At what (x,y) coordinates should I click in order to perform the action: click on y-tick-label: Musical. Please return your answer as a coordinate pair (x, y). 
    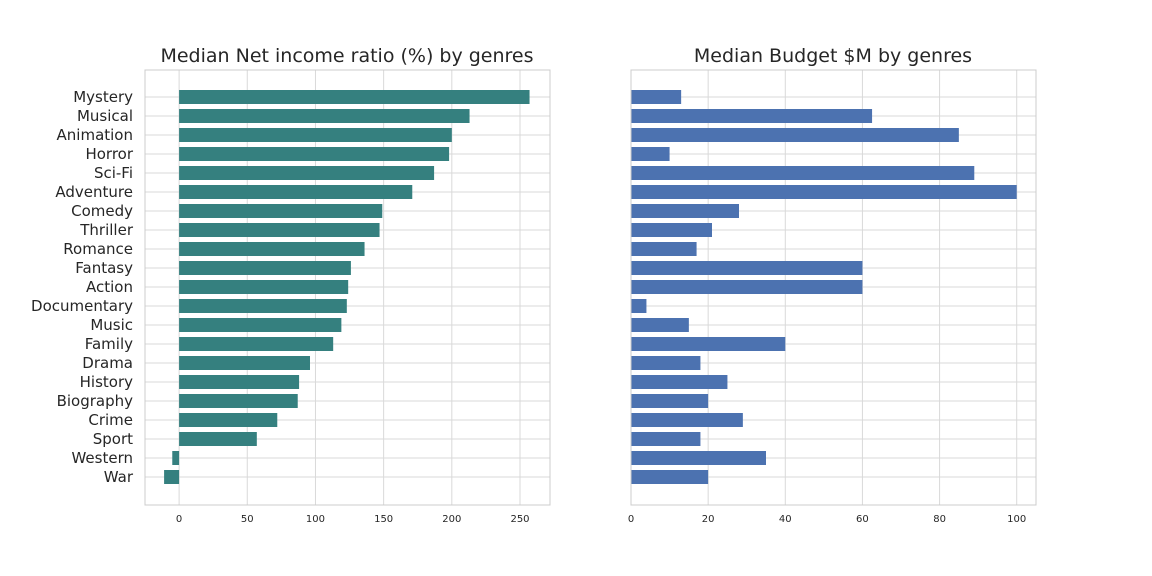
    Looking at the image, I should click on (105, 116).